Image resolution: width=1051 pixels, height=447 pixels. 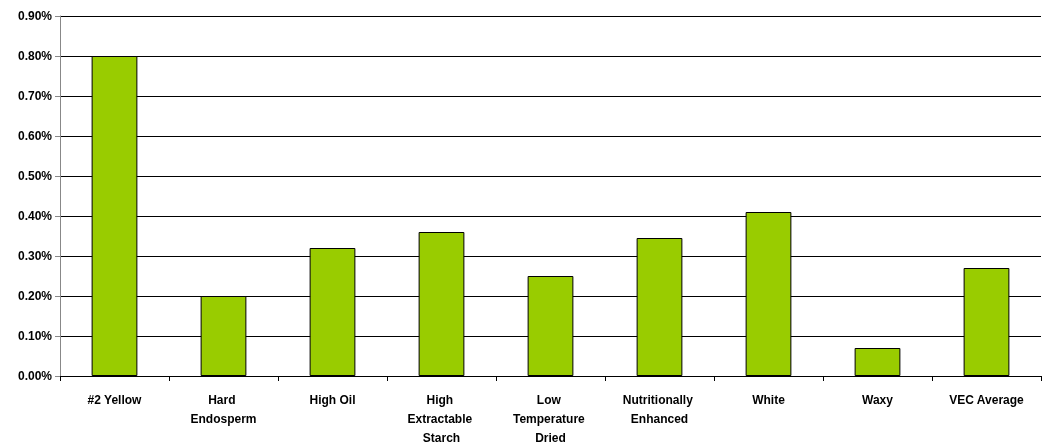 What do you see at coordinates (35, 256) in the screenshot?
I see `y-tick-label: 0.30%` at bounding box center [35, 256].